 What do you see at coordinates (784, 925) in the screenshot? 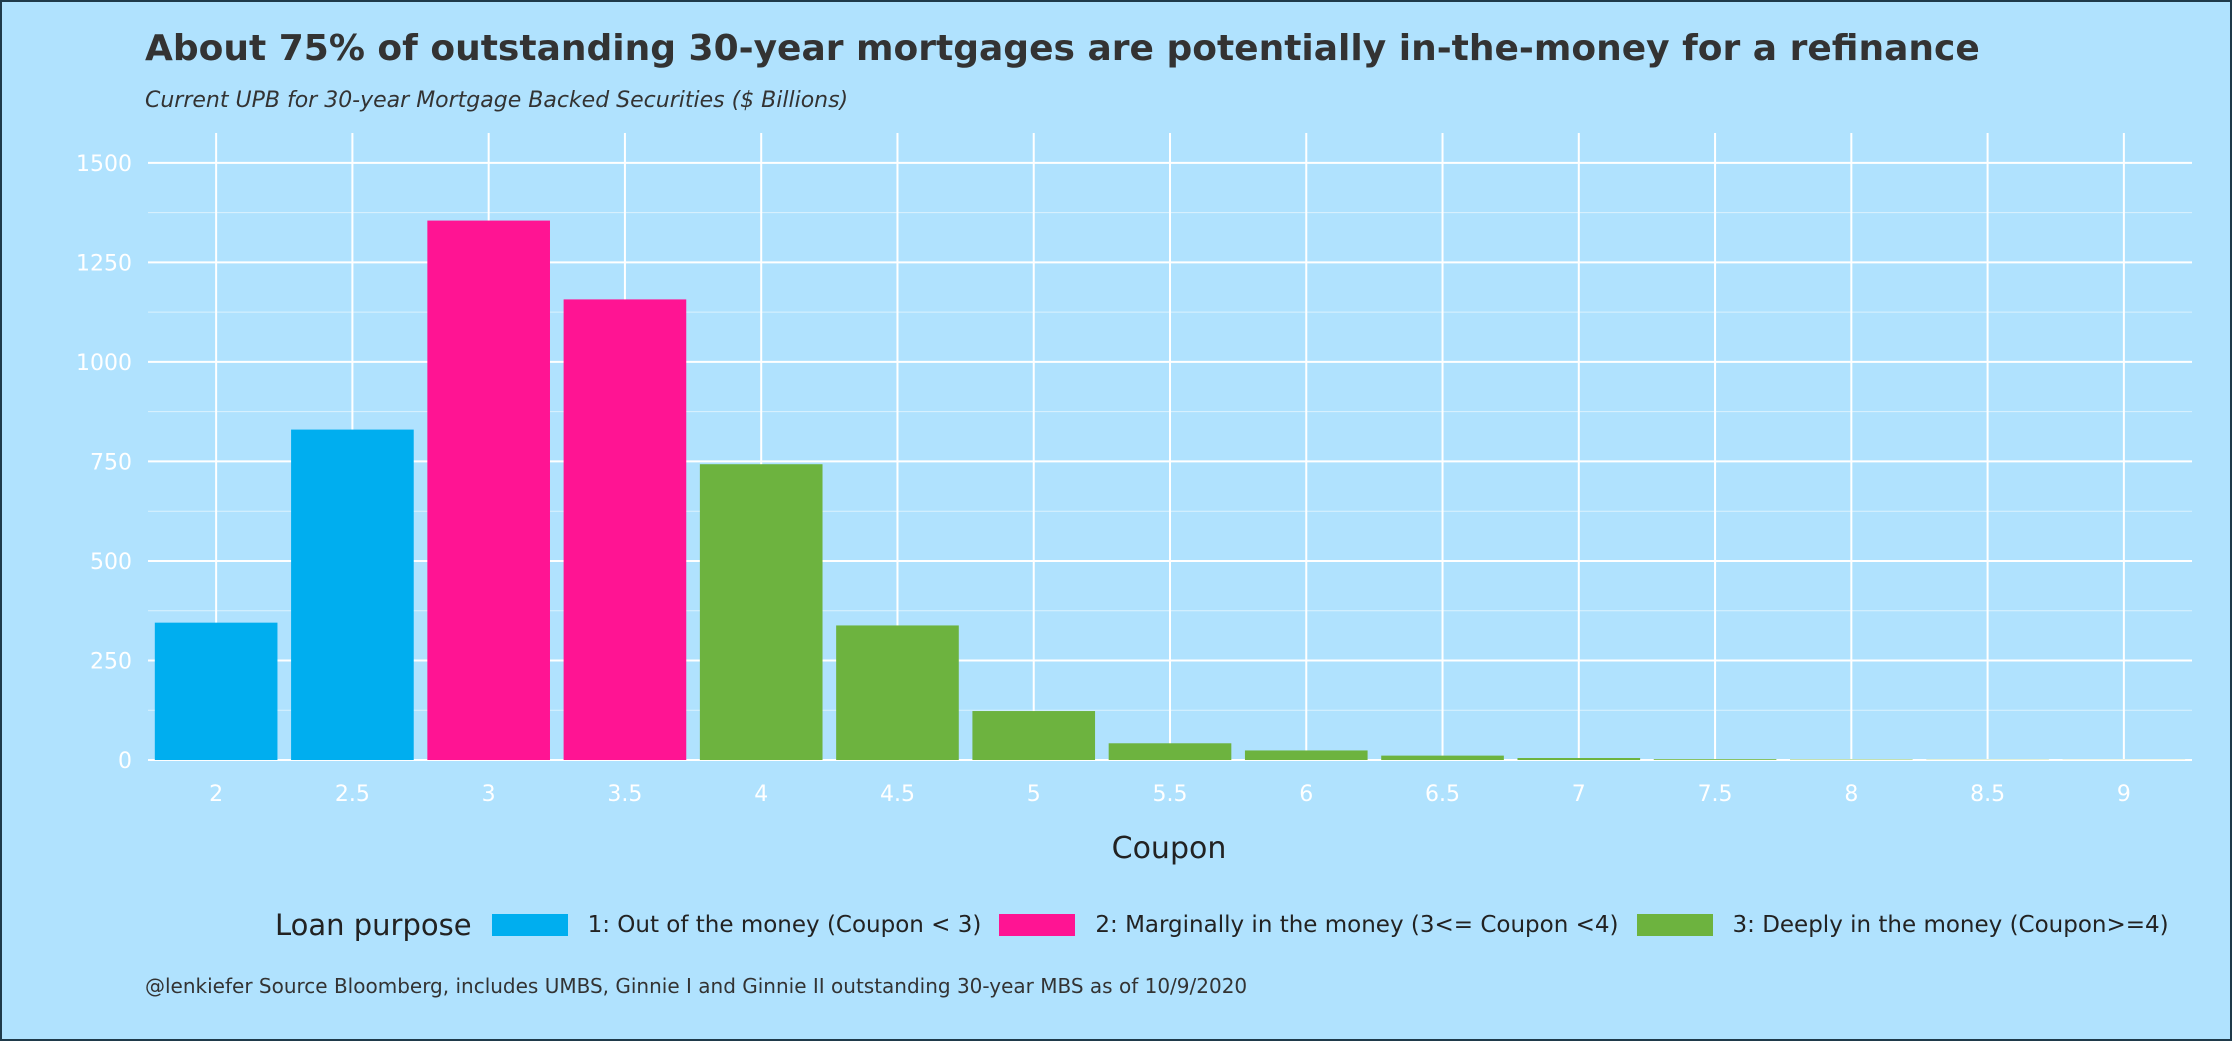
I see `legend-label: 1: Out of the money (Coupon < 3)` at bounding box center [784, 925].